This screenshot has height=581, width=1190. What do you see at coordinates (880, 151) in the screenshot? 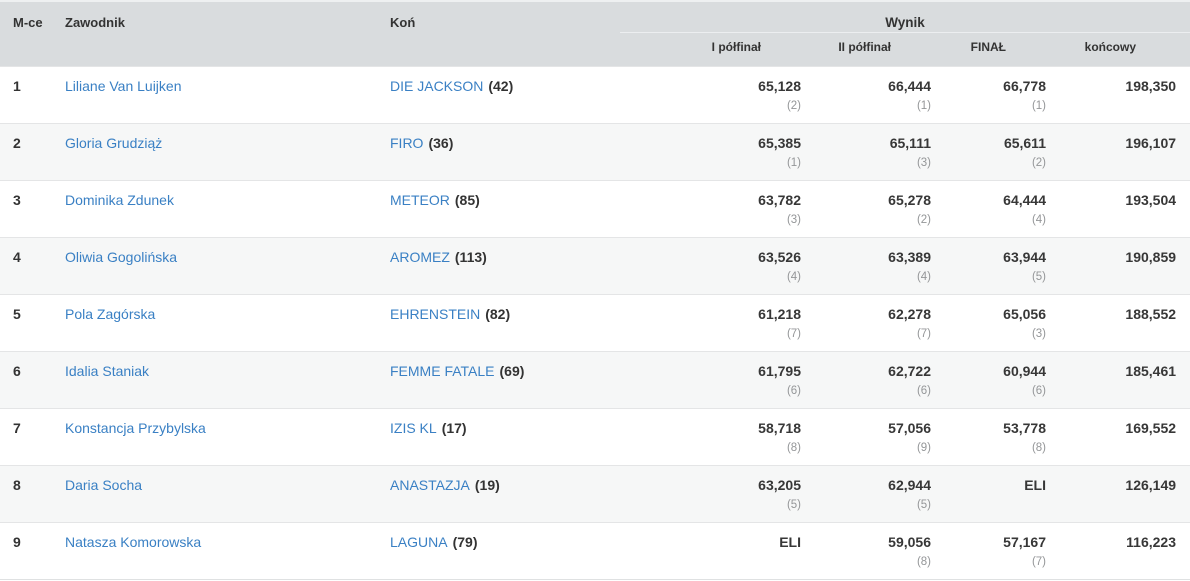
I see `score-cell-semifinal-2: 65,111 (3)` at bounding box center [880, 151].